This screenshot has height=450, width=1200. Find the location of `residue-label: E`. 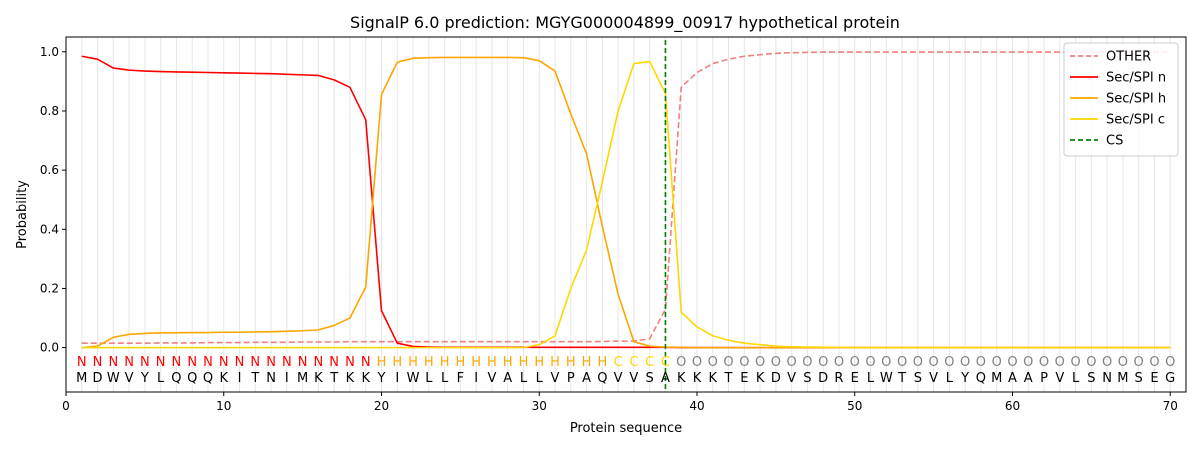

residue-label: E is located at coordinates (744, 378).